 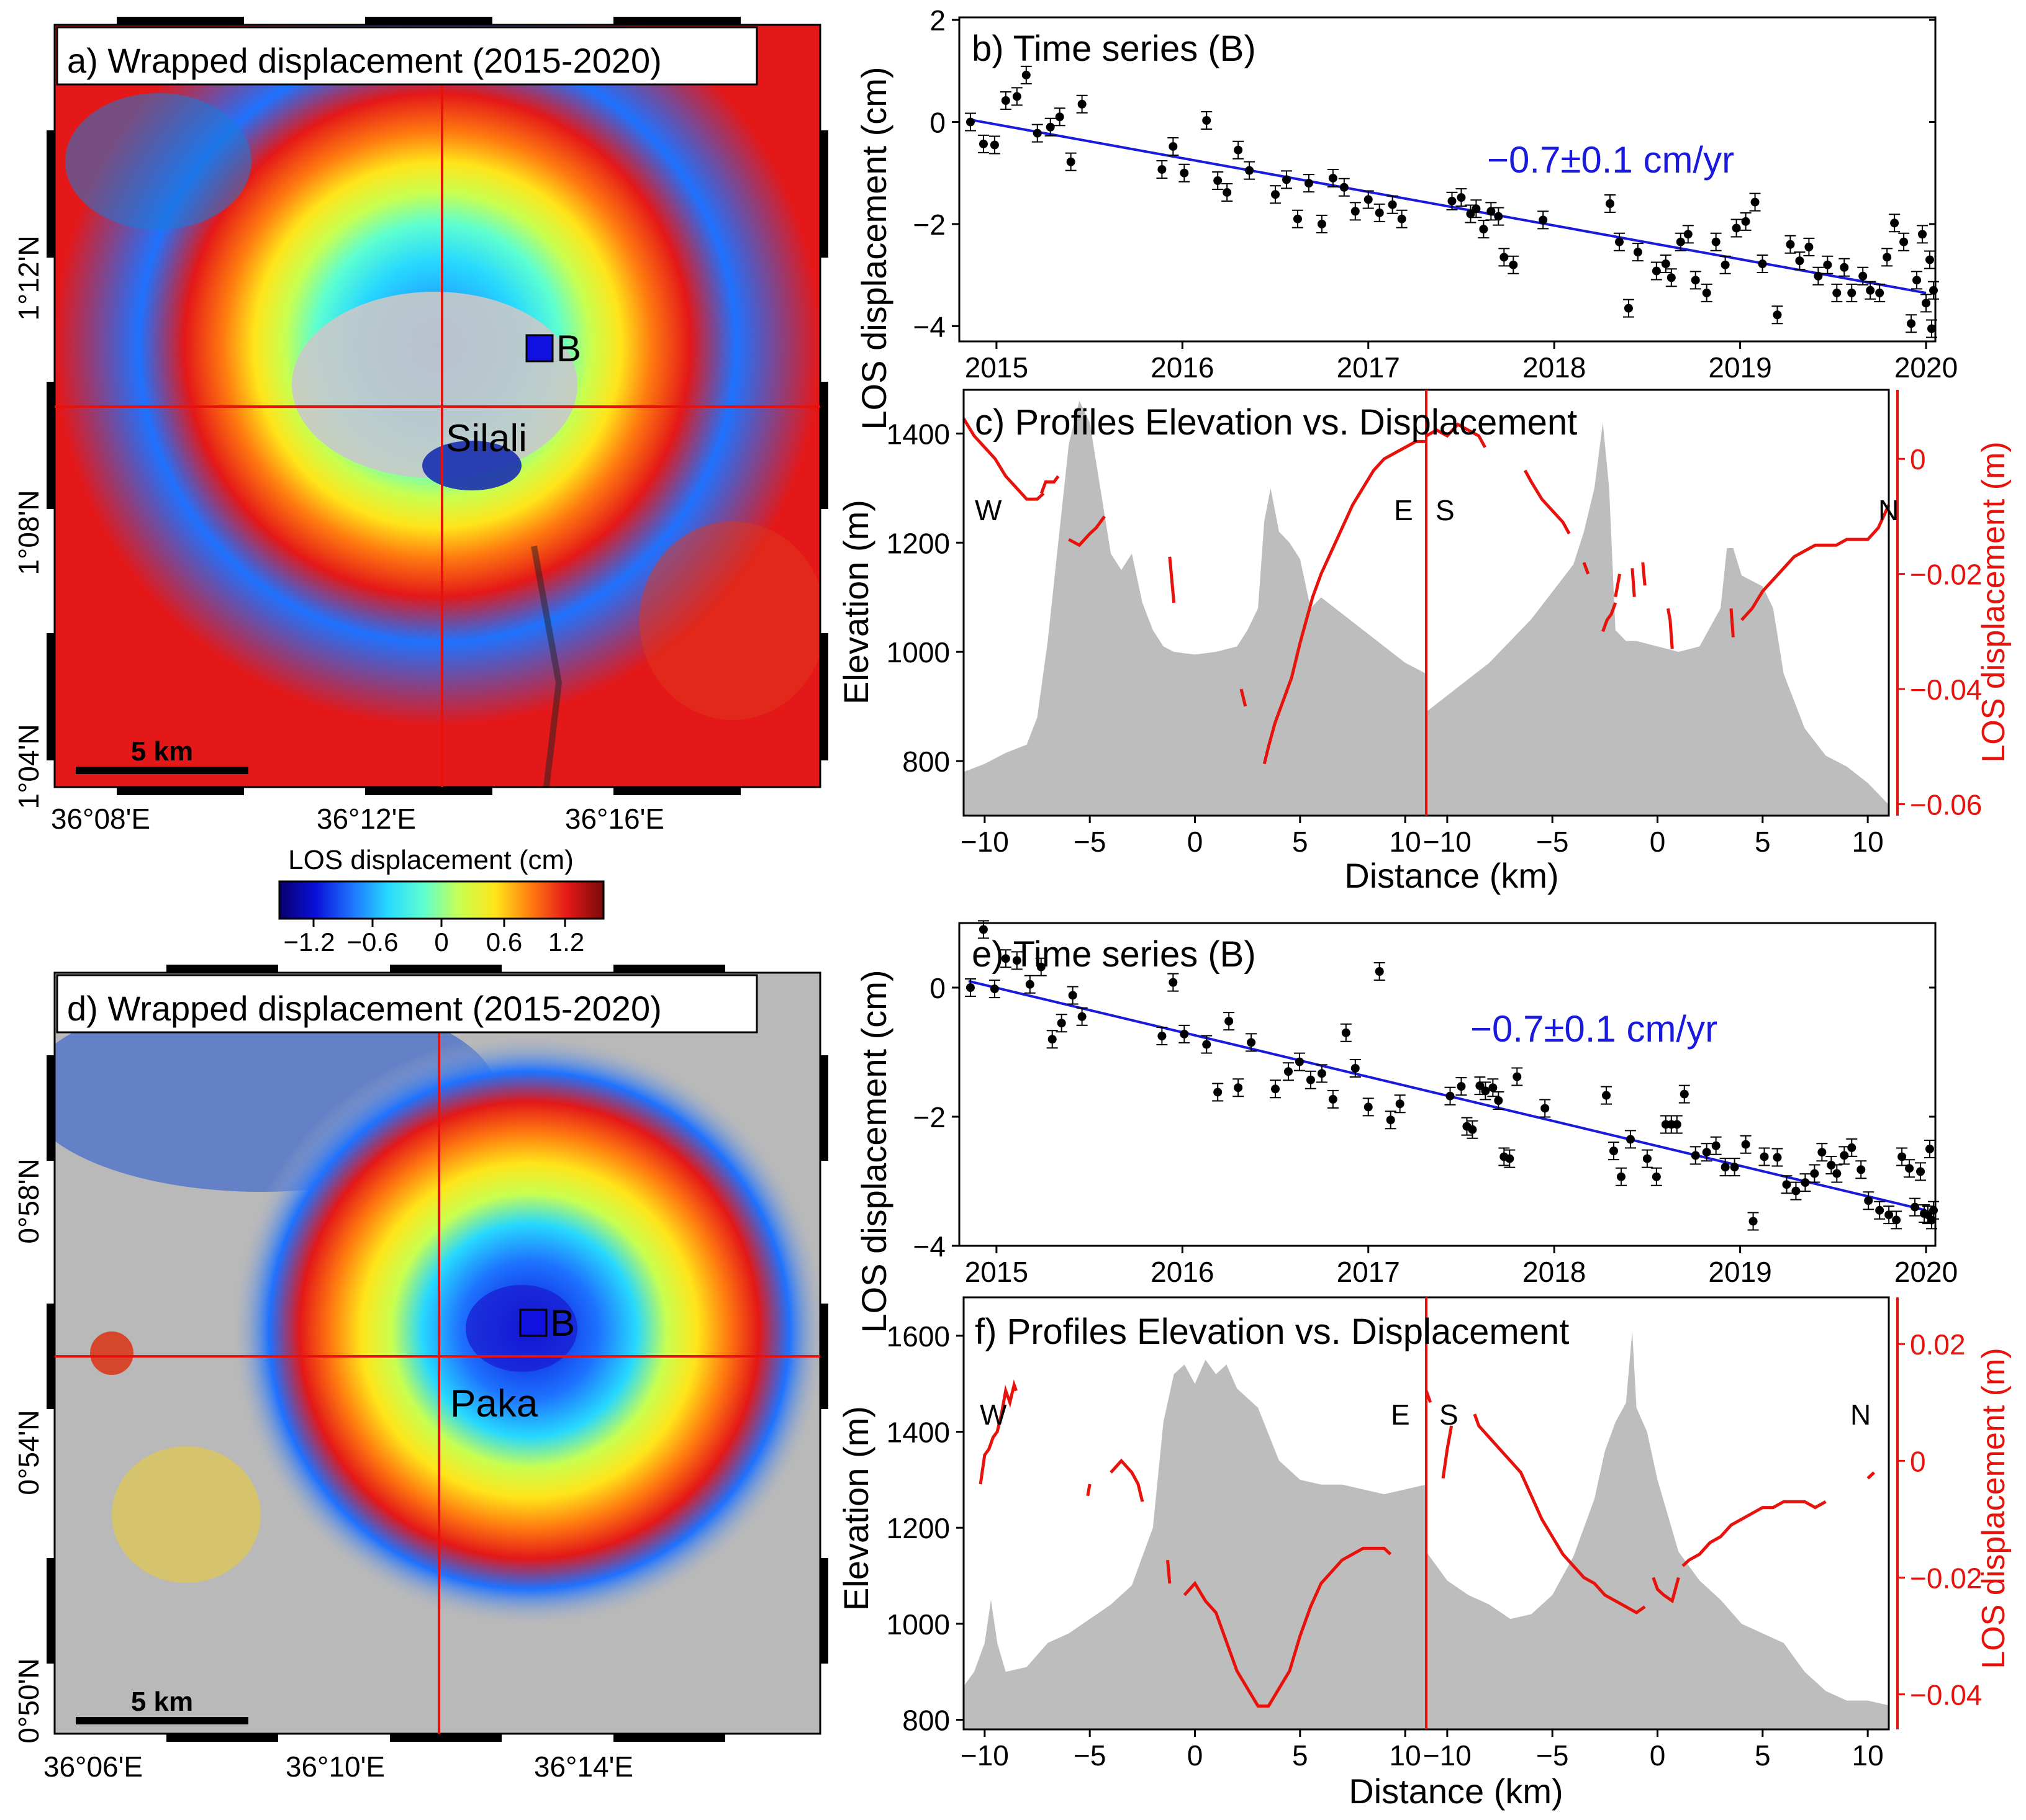 I want to click on profiles-f-xlabel: Distance (km), so click(x=1456, y=1792).